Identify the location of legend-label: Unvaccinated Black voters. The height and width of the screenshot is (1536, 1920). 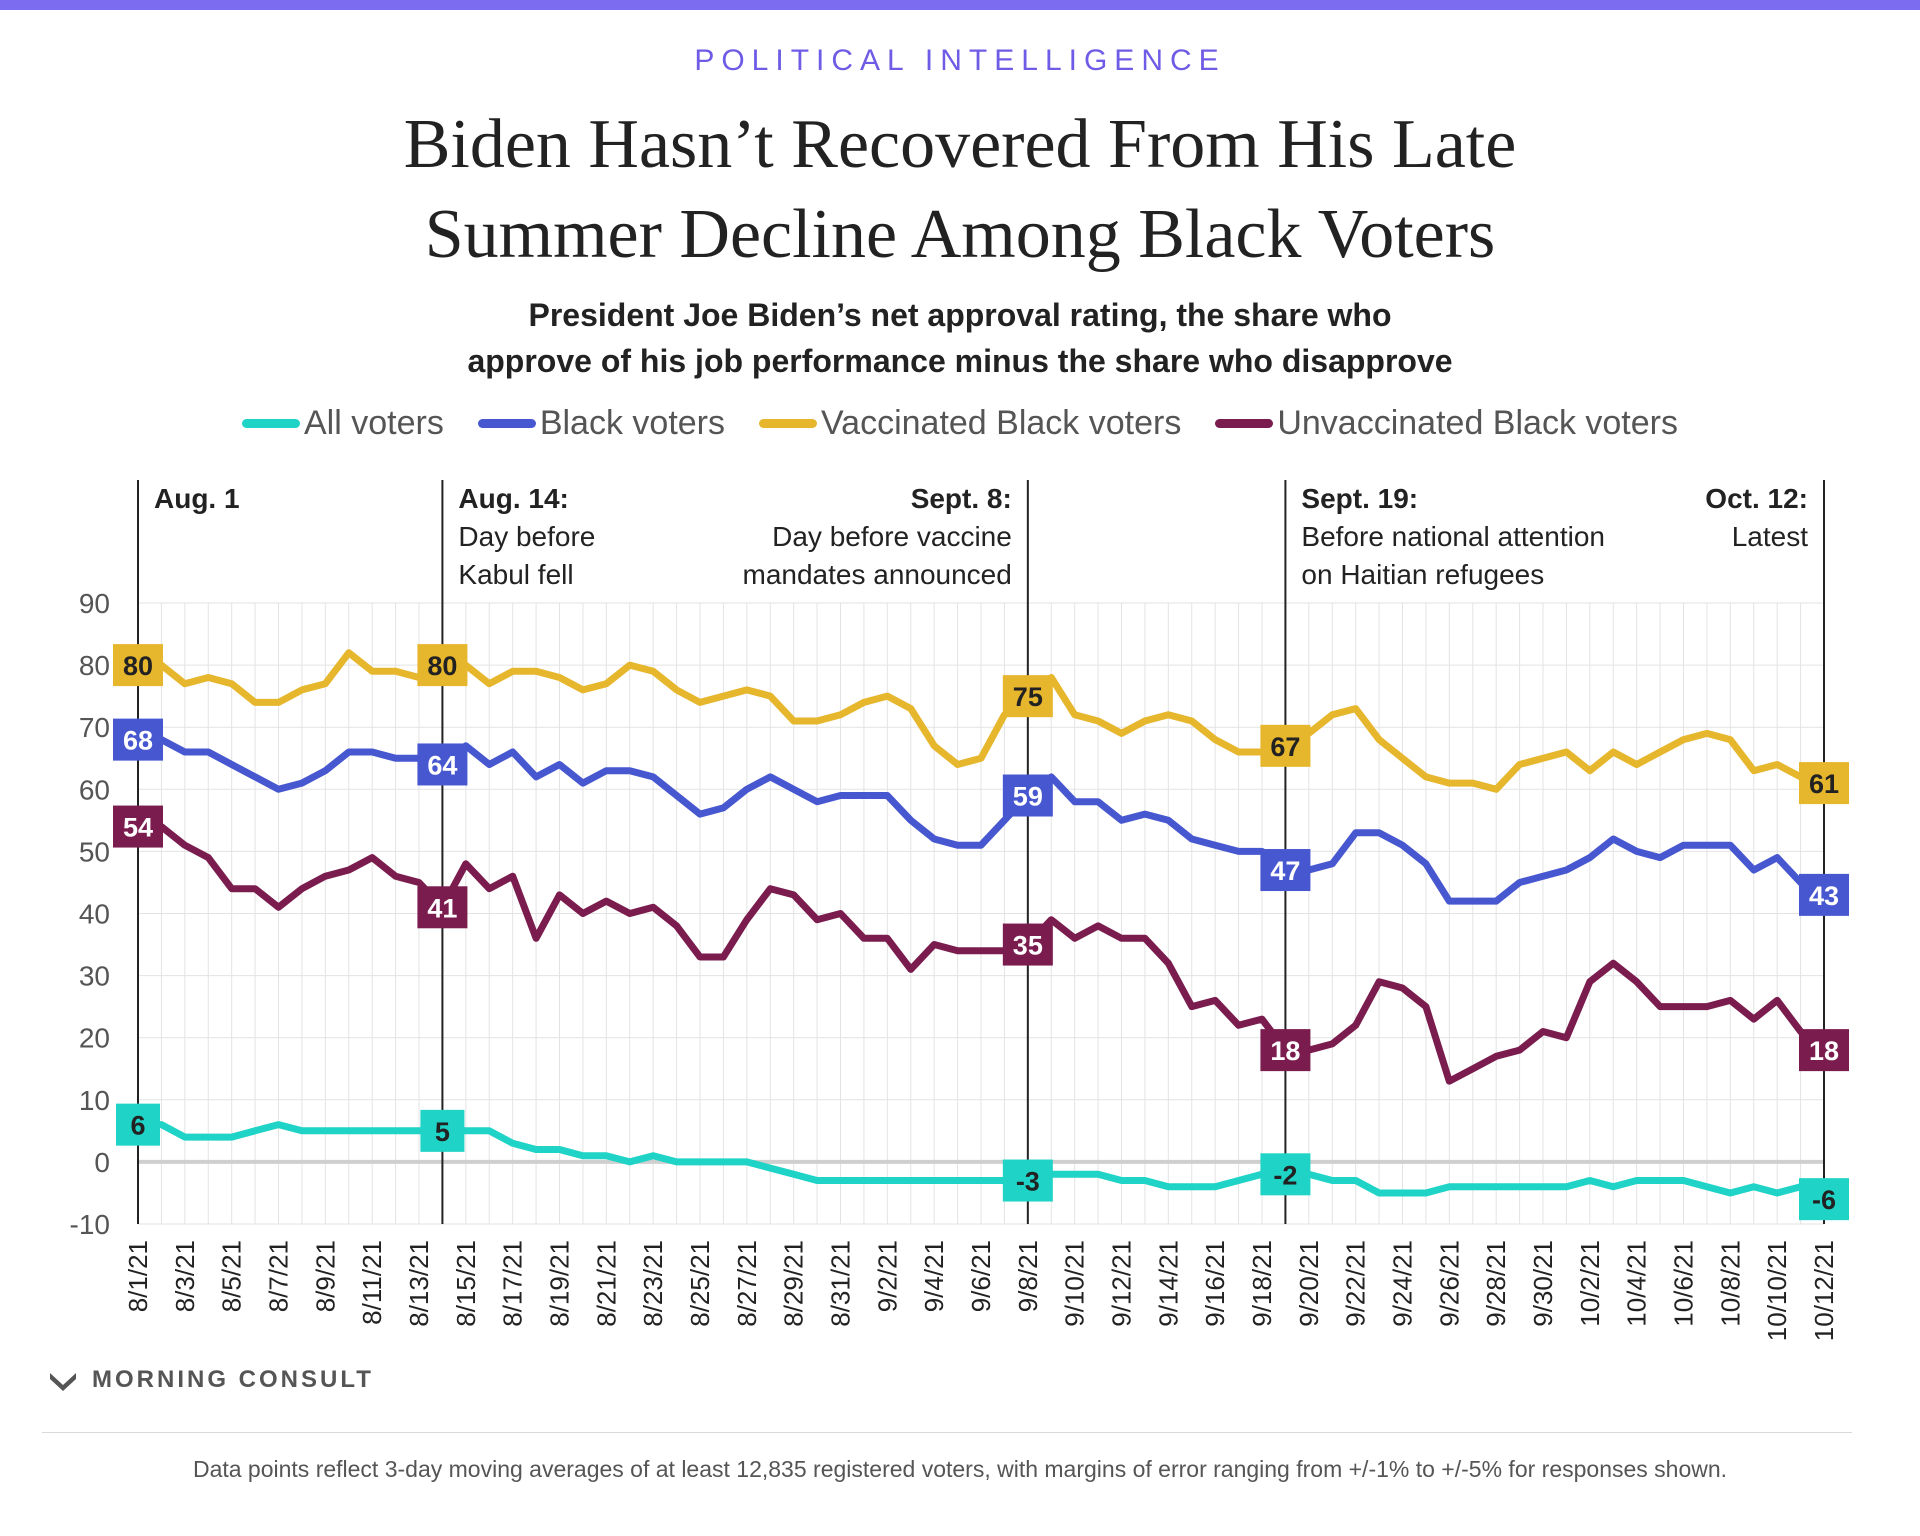
(1477, 423).